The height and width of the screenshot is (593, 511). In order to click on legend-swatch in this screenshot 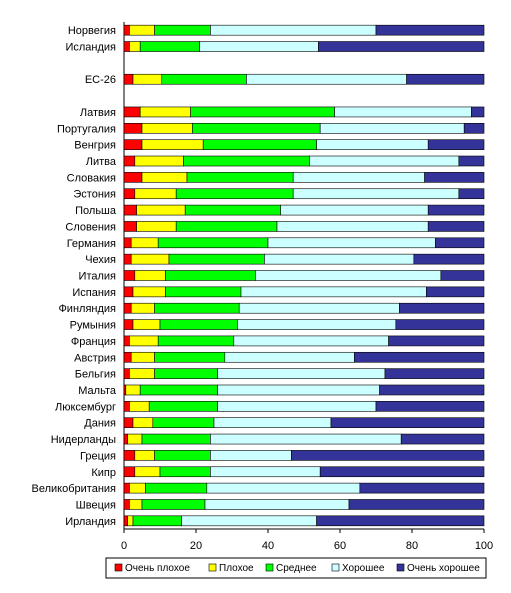, I will do `click(212, 567)`.